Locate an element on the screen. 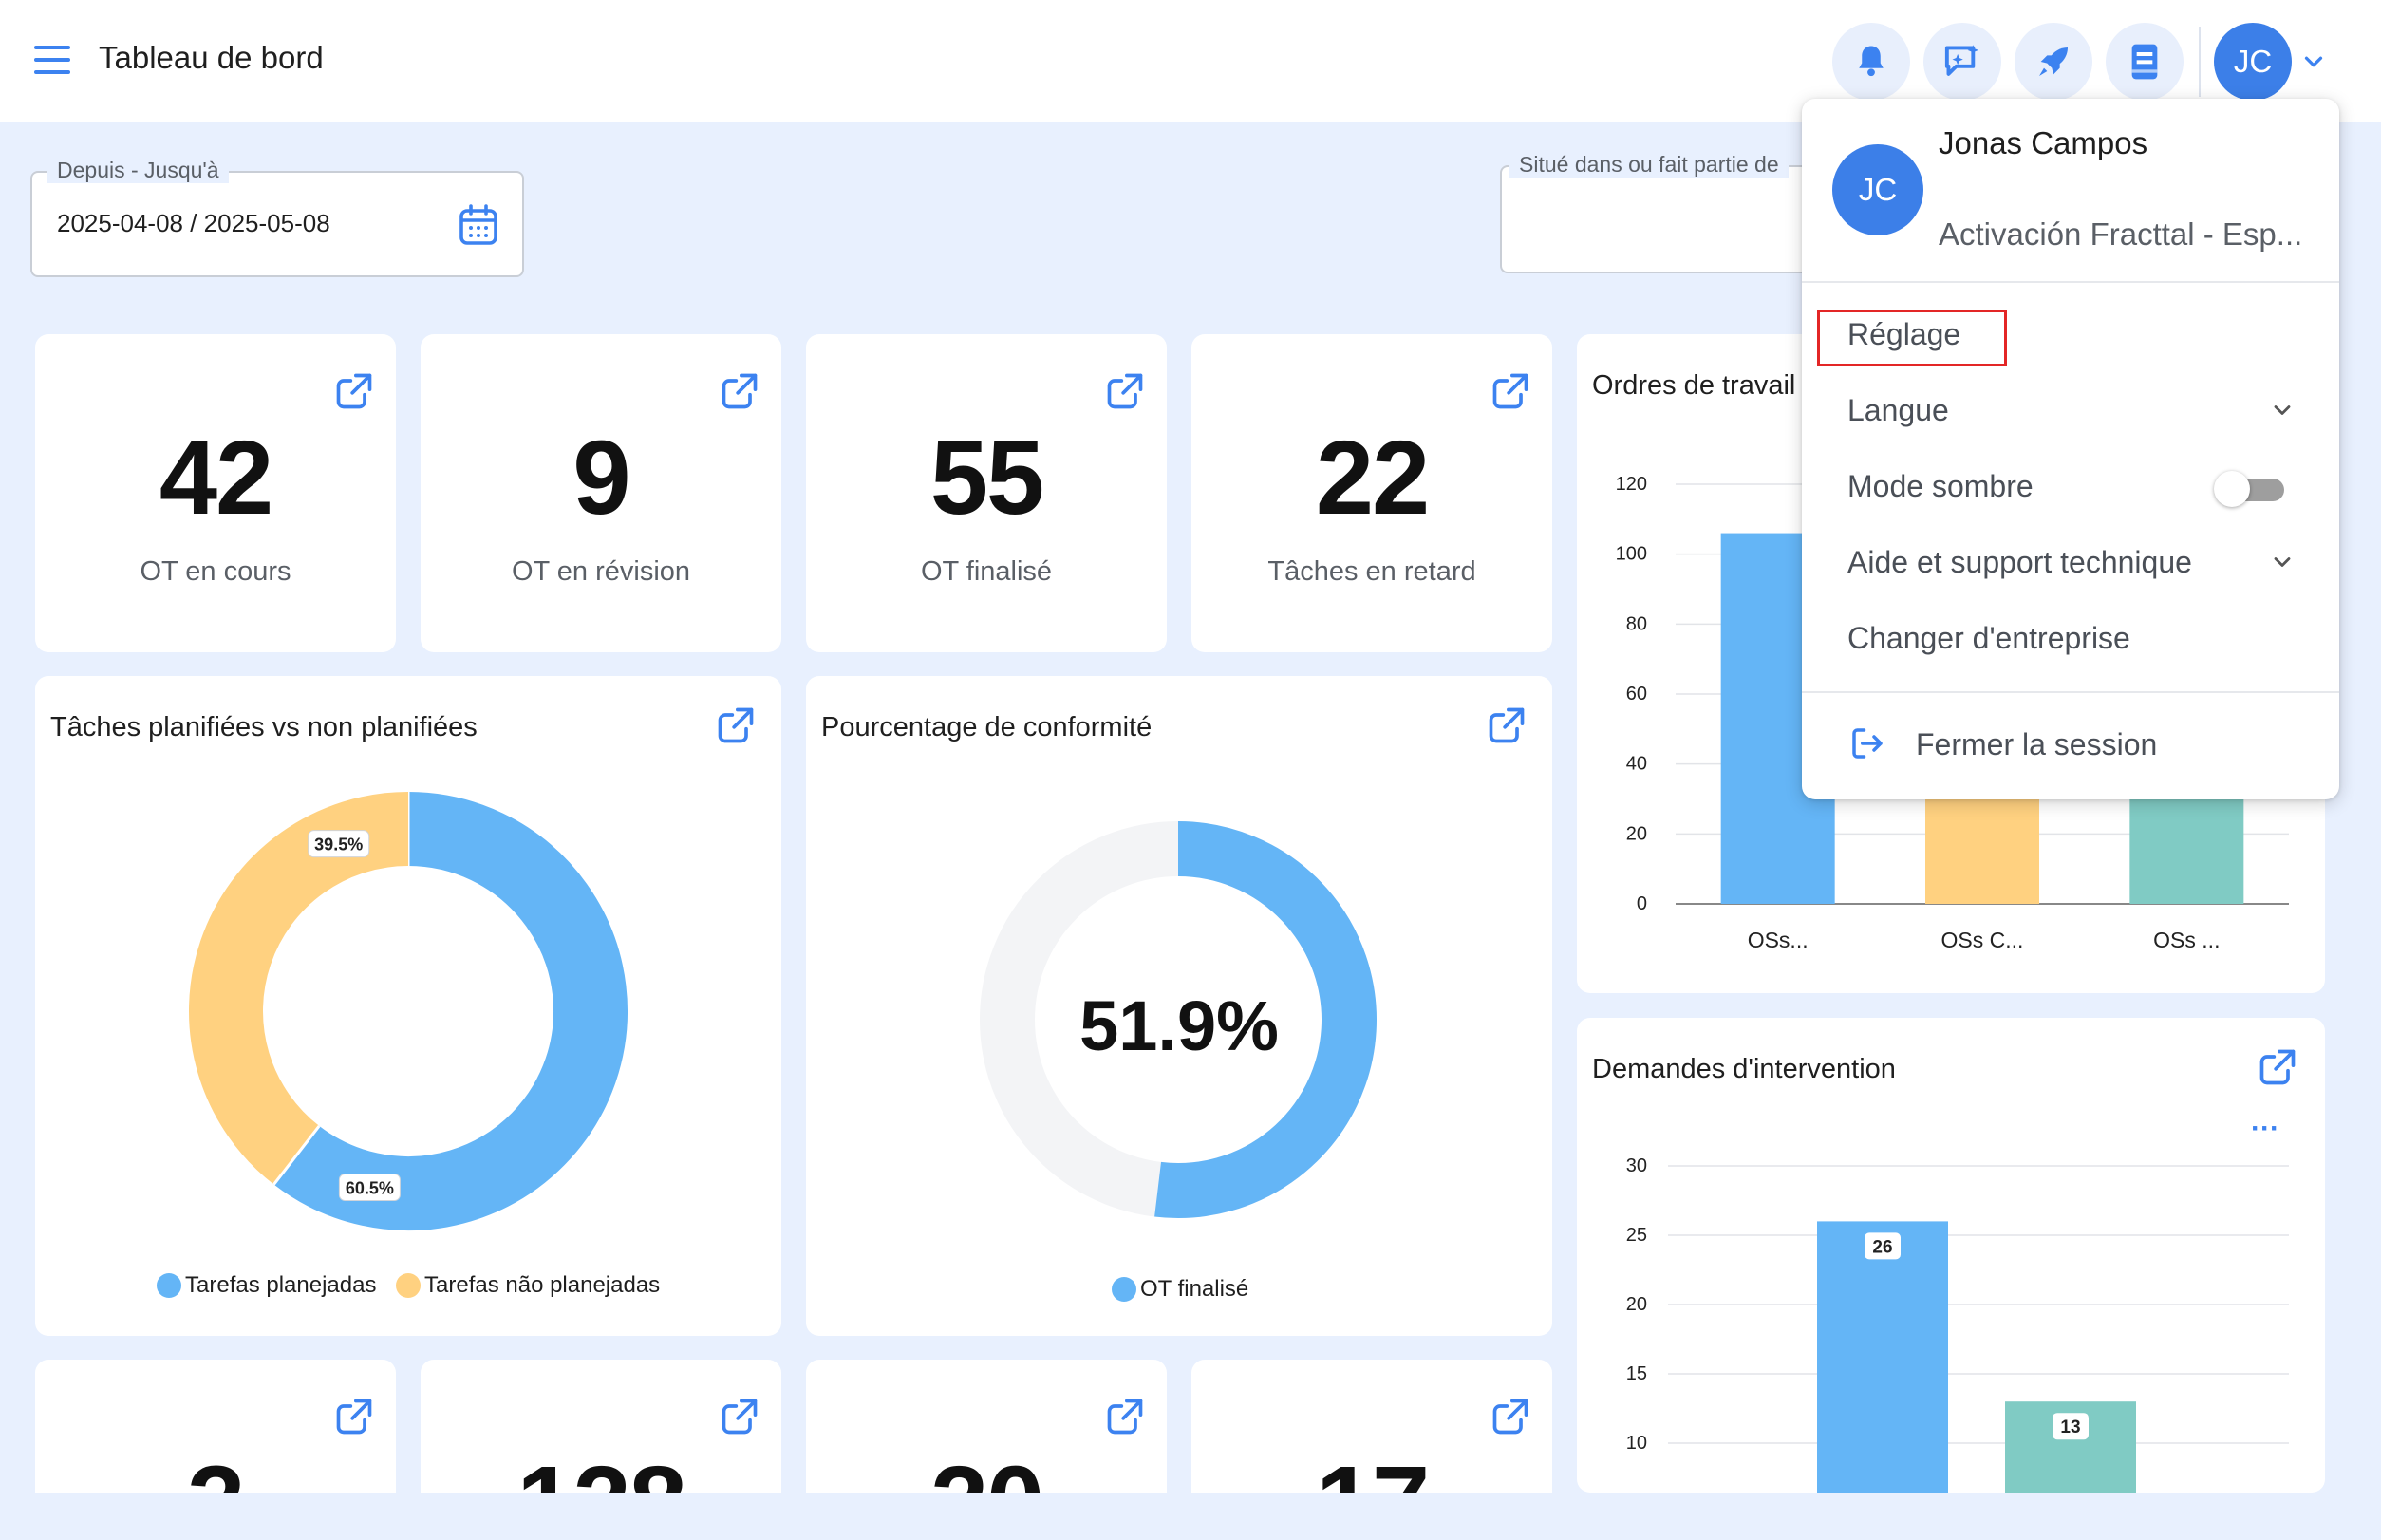 This screenshot has height=1540, width=2381. kpi-value: 22 is located at coordinates (1372, 478).